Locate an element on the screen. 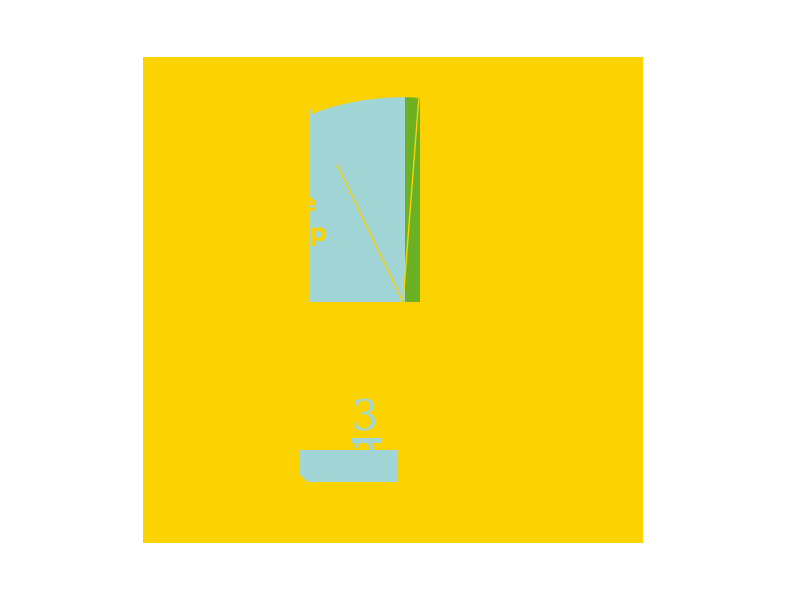 The image size is (800, 600). logo-panel is located at coordinates (357, 198).